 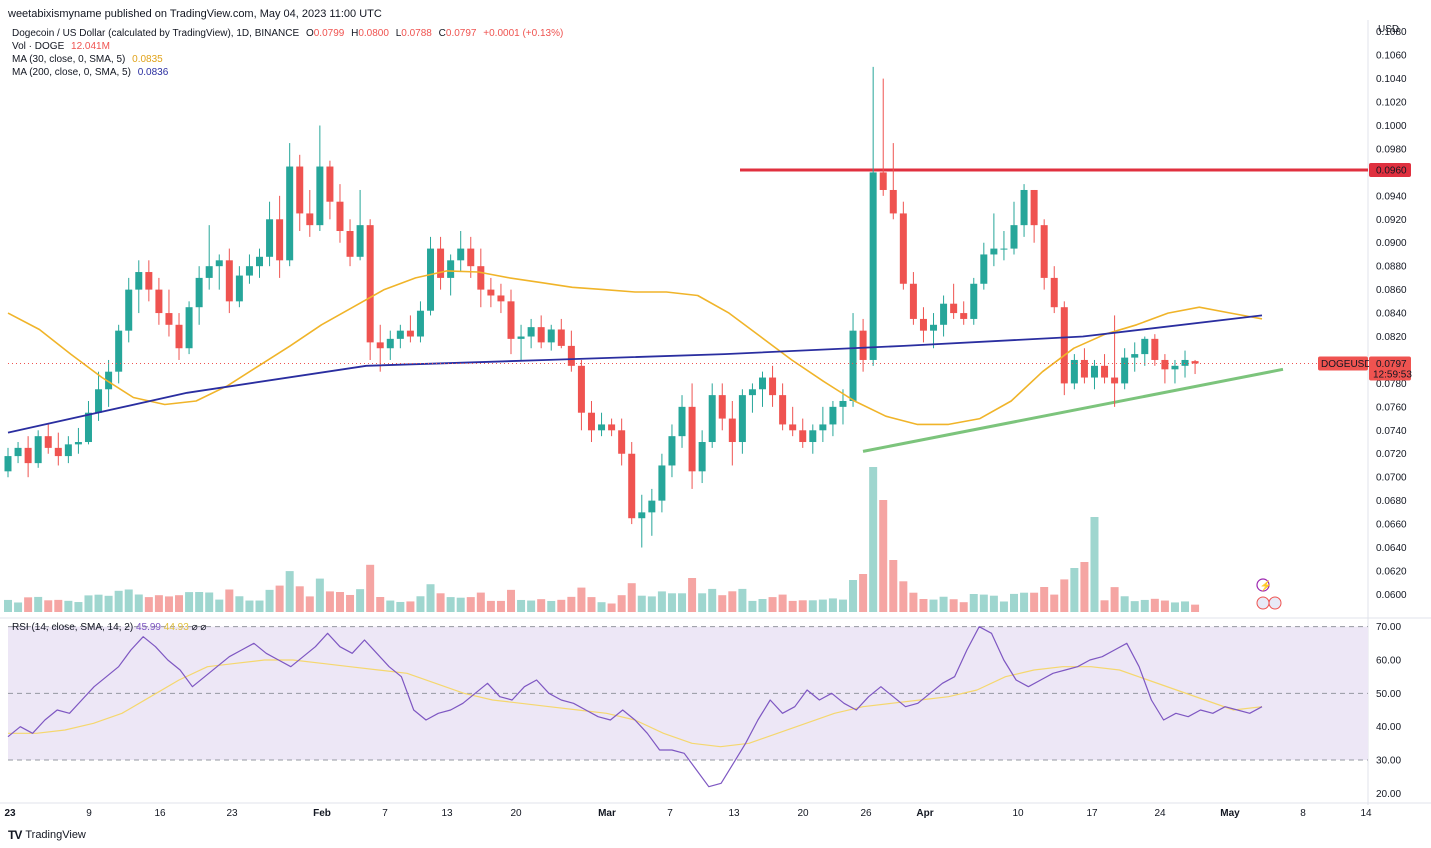 I want to click on event-lightning-icon, so click(x=1263, y=585).